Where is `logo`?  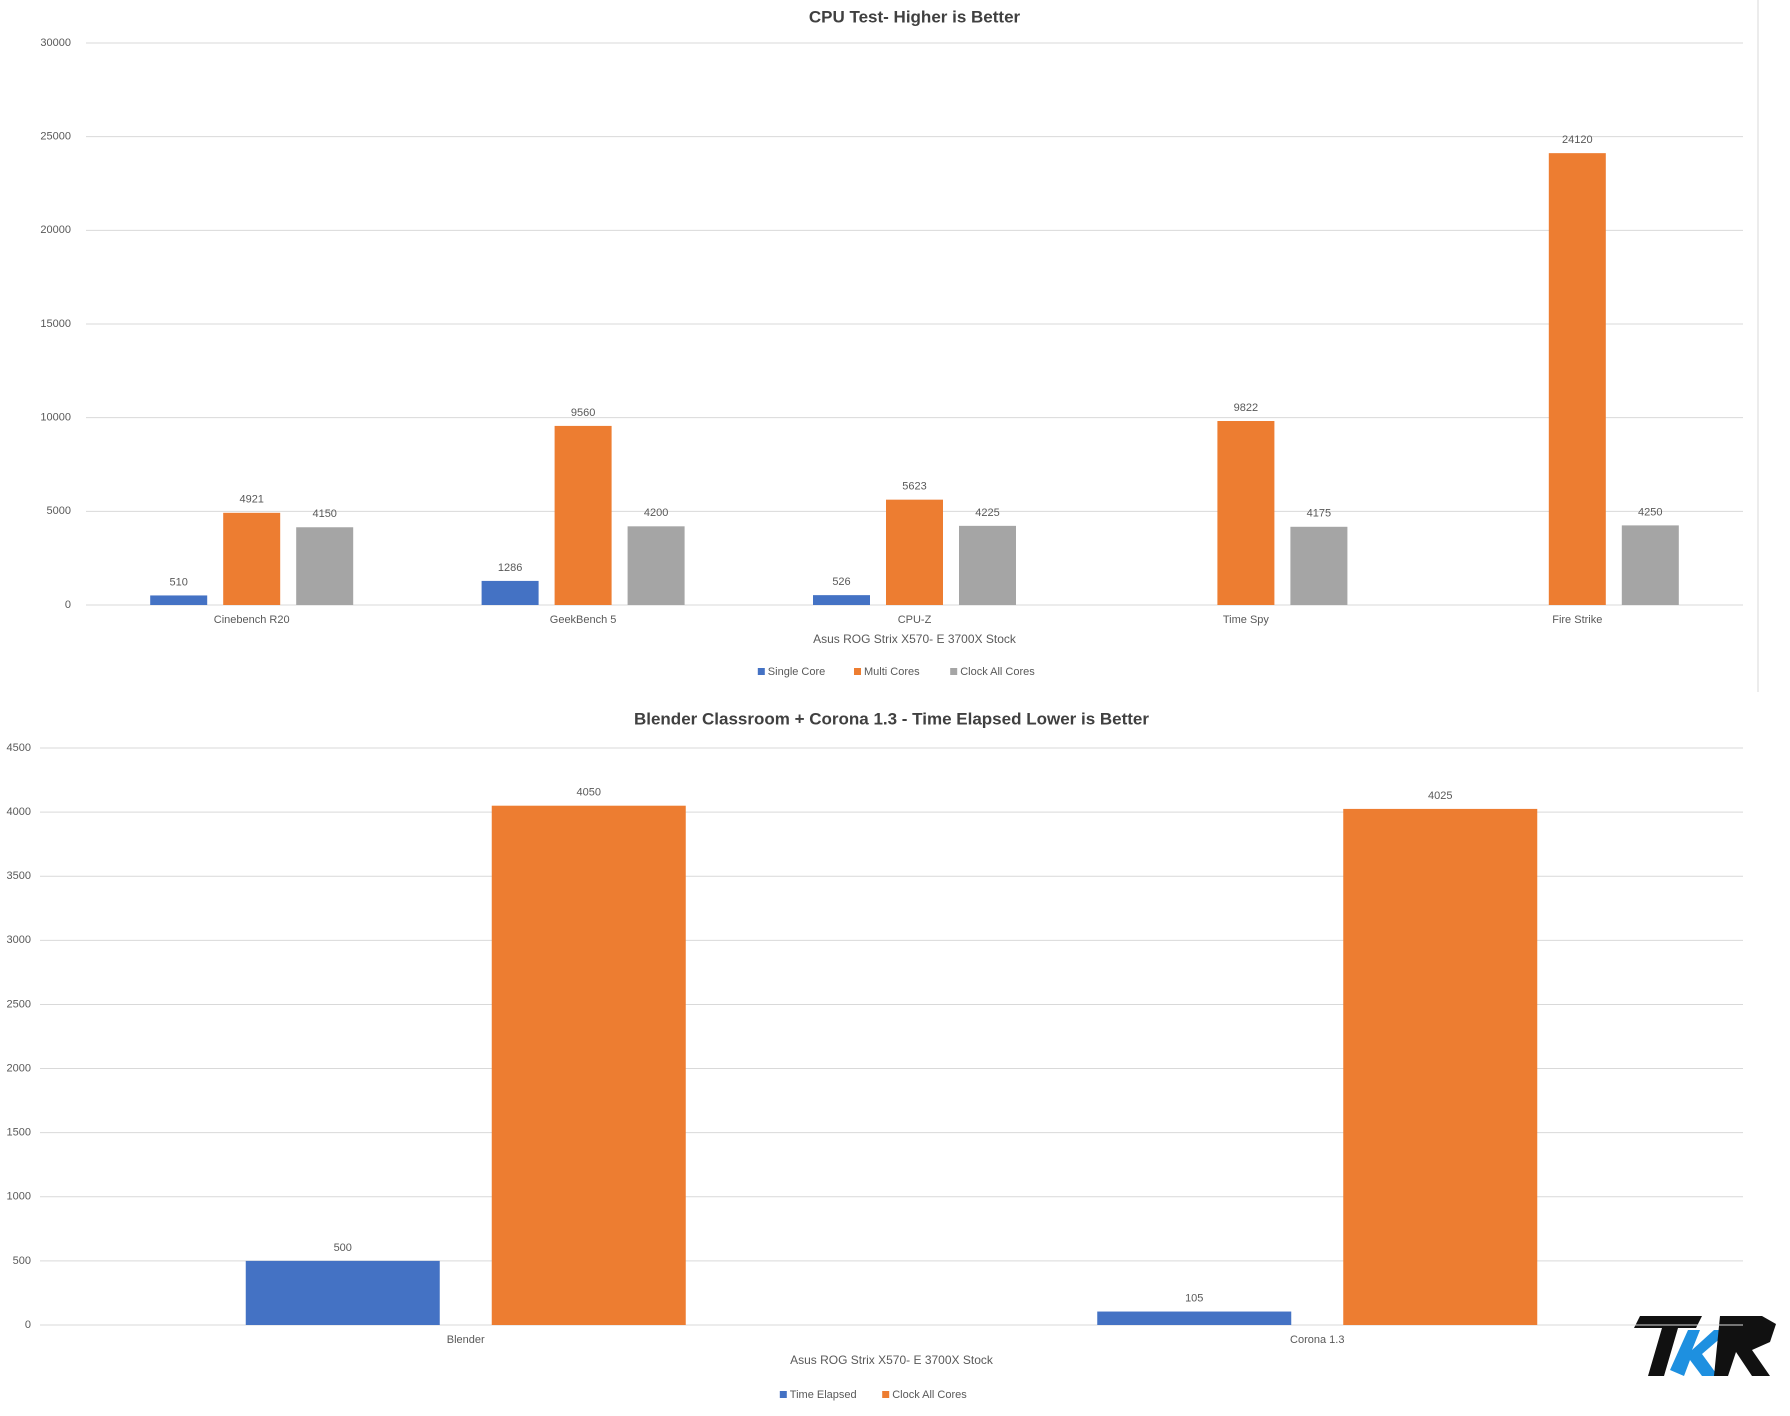 logo is located at coordinates (1705, 1346).